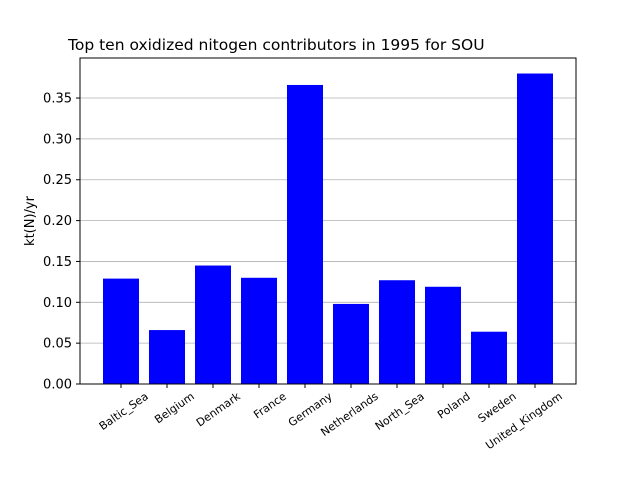 The image size is (640, 480). I want to click on x-tick-label: Baltic_Sea, so click(124, 411).